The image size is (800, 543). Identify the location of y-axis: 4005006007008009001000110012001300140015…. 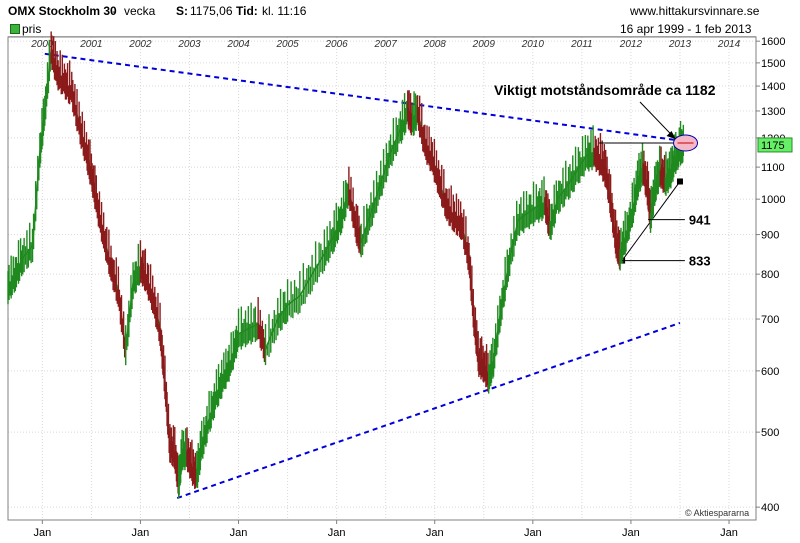
(774, 275).